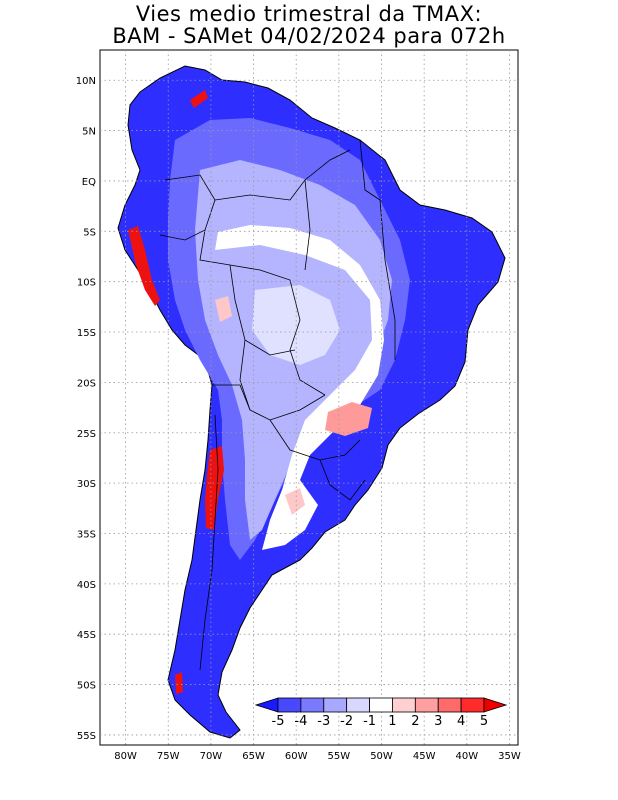  I want to click on colorbar: -5 -4 -3 -2 -1 1 2 3 4 5, so click(381, 713).